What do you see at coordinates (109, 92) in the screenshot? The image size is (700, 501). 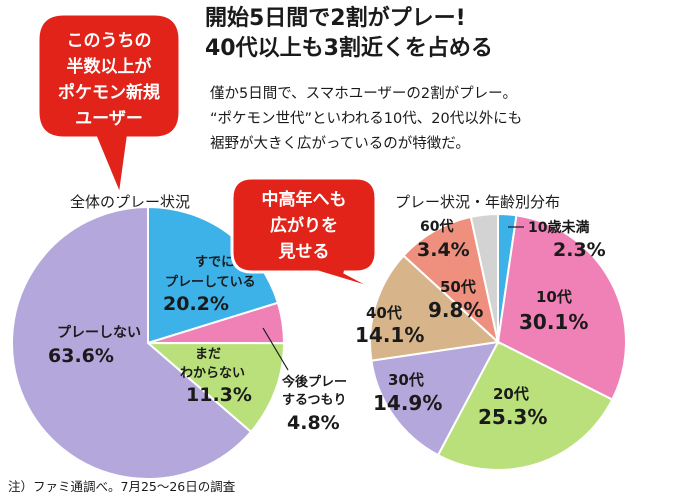 I see `callout-new-users-line-3: ポケモン新規` at bounding box center [109, 92].